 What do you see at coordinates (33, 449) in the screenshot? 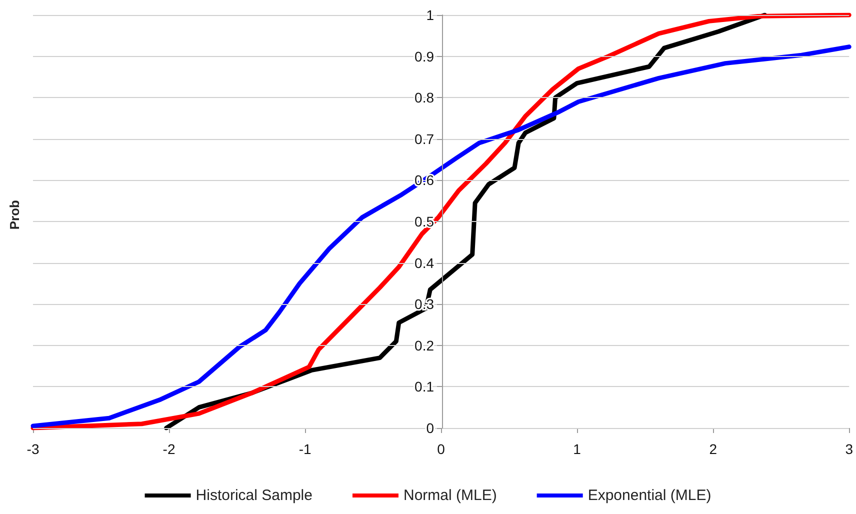
I see `x-tick-label: -3` at bounding box center [33, 449].